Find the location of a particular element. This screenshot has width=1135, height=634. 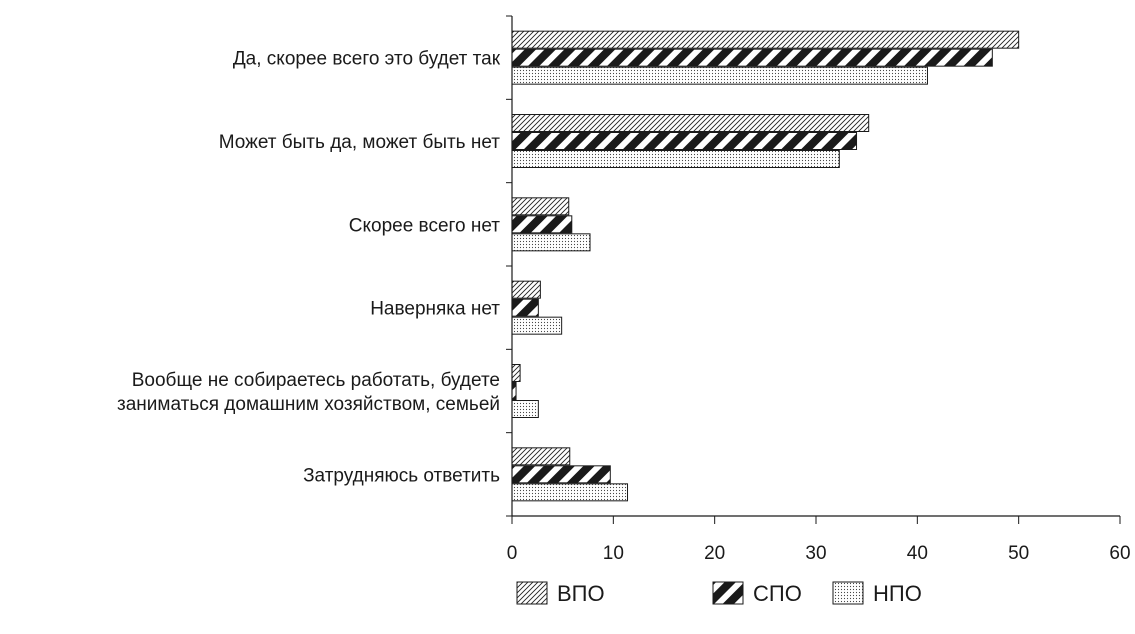

x-tick-label-4: 40 is located at coordinates (917, 553).